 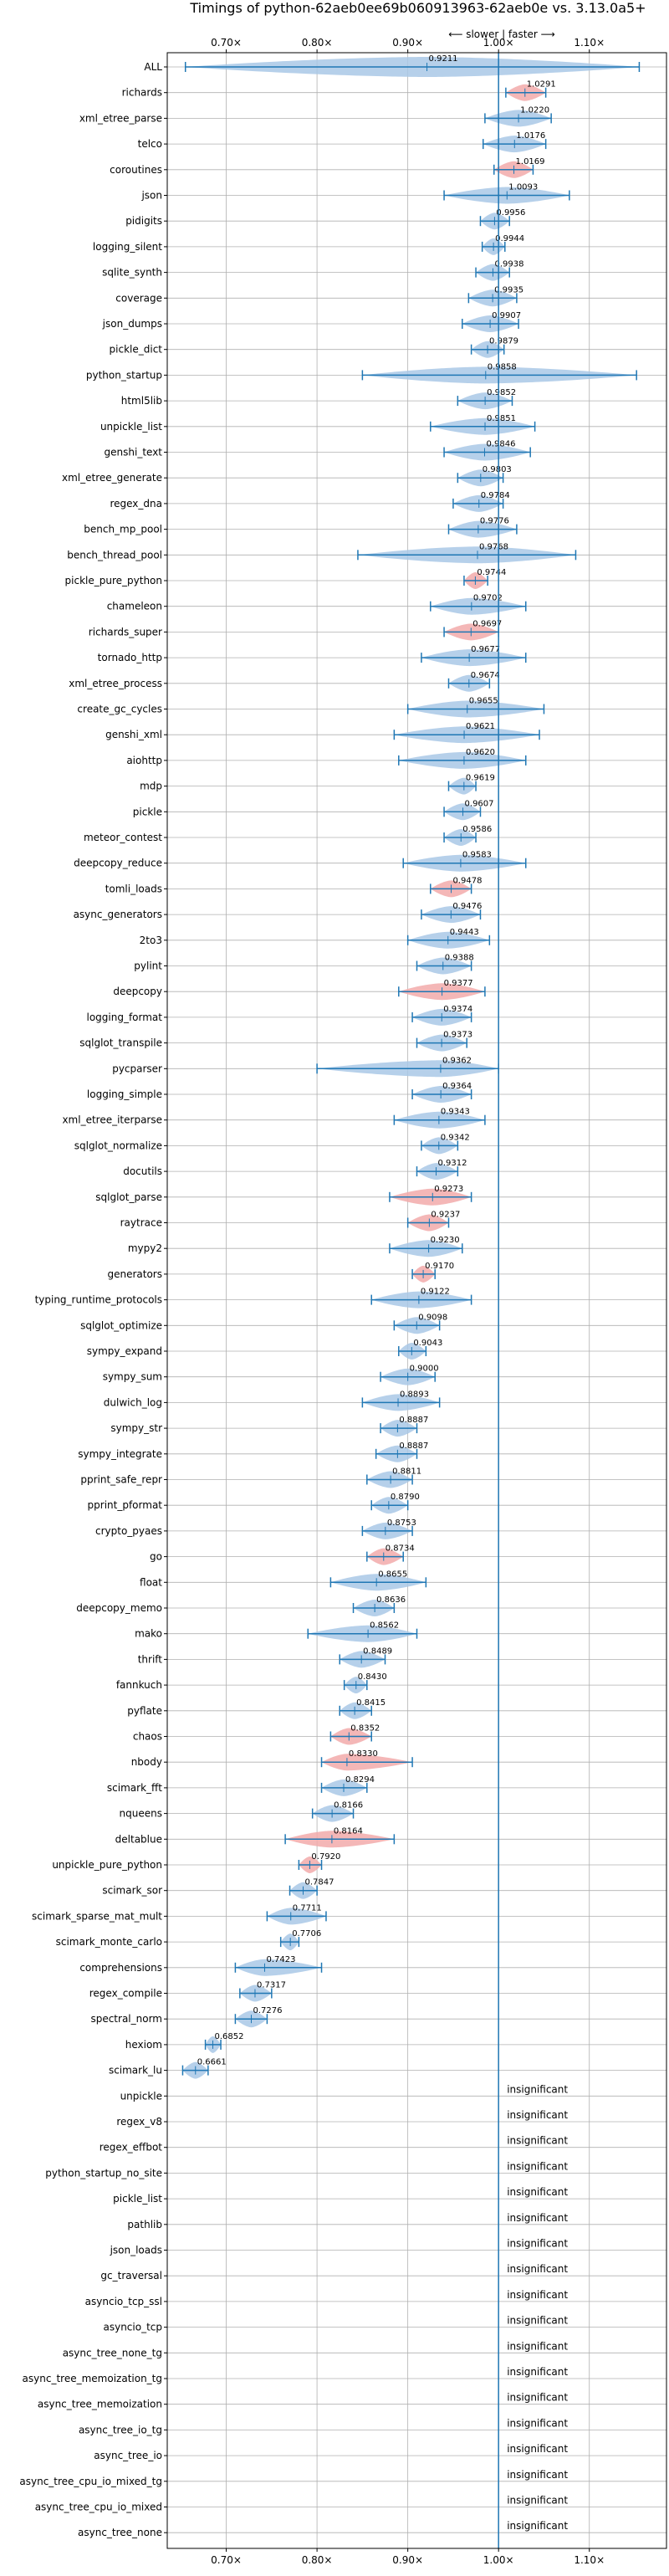 I want to click on category-label: scimark_monte_carlo, so click(x=109, y=1942).